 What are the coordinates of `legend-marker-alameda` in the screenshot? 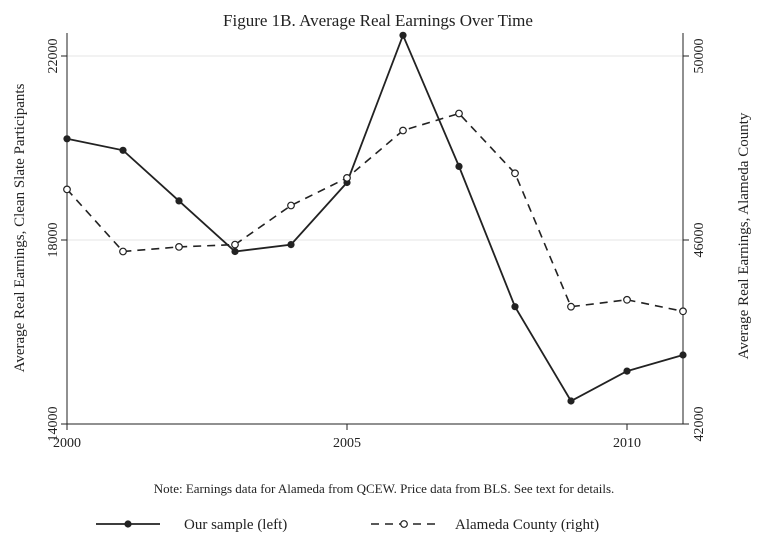 It's located at (404, 524).